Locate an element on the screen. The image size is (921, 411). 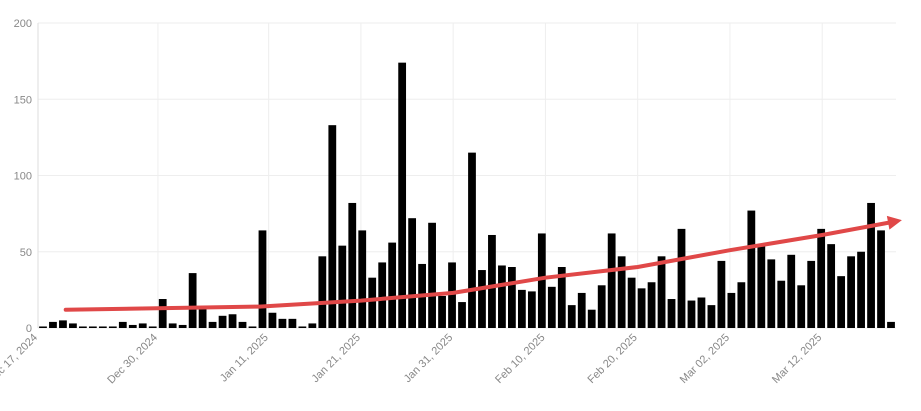
y-tick-label: 50 is located at coordinates (26, 253).